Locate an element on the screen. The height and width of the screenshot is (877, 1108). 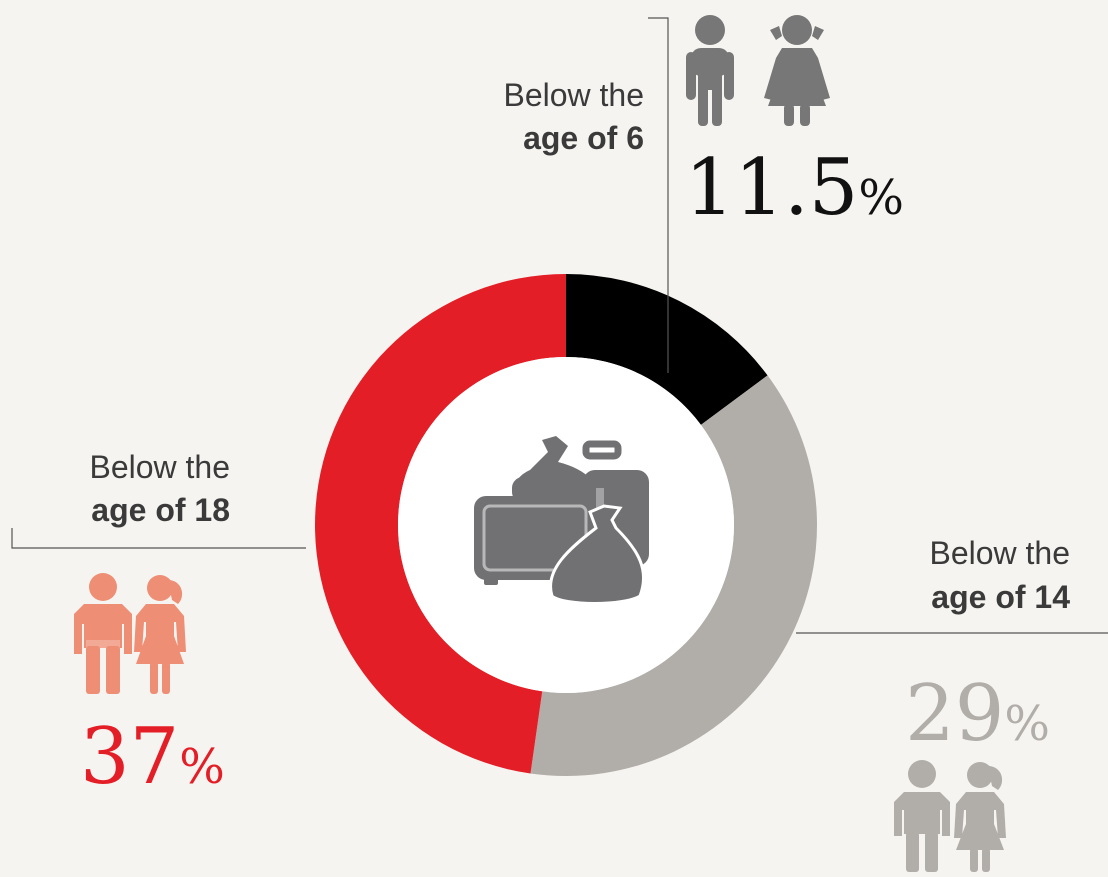
age-14-percent: 29% is located at coordinates (977, 714).